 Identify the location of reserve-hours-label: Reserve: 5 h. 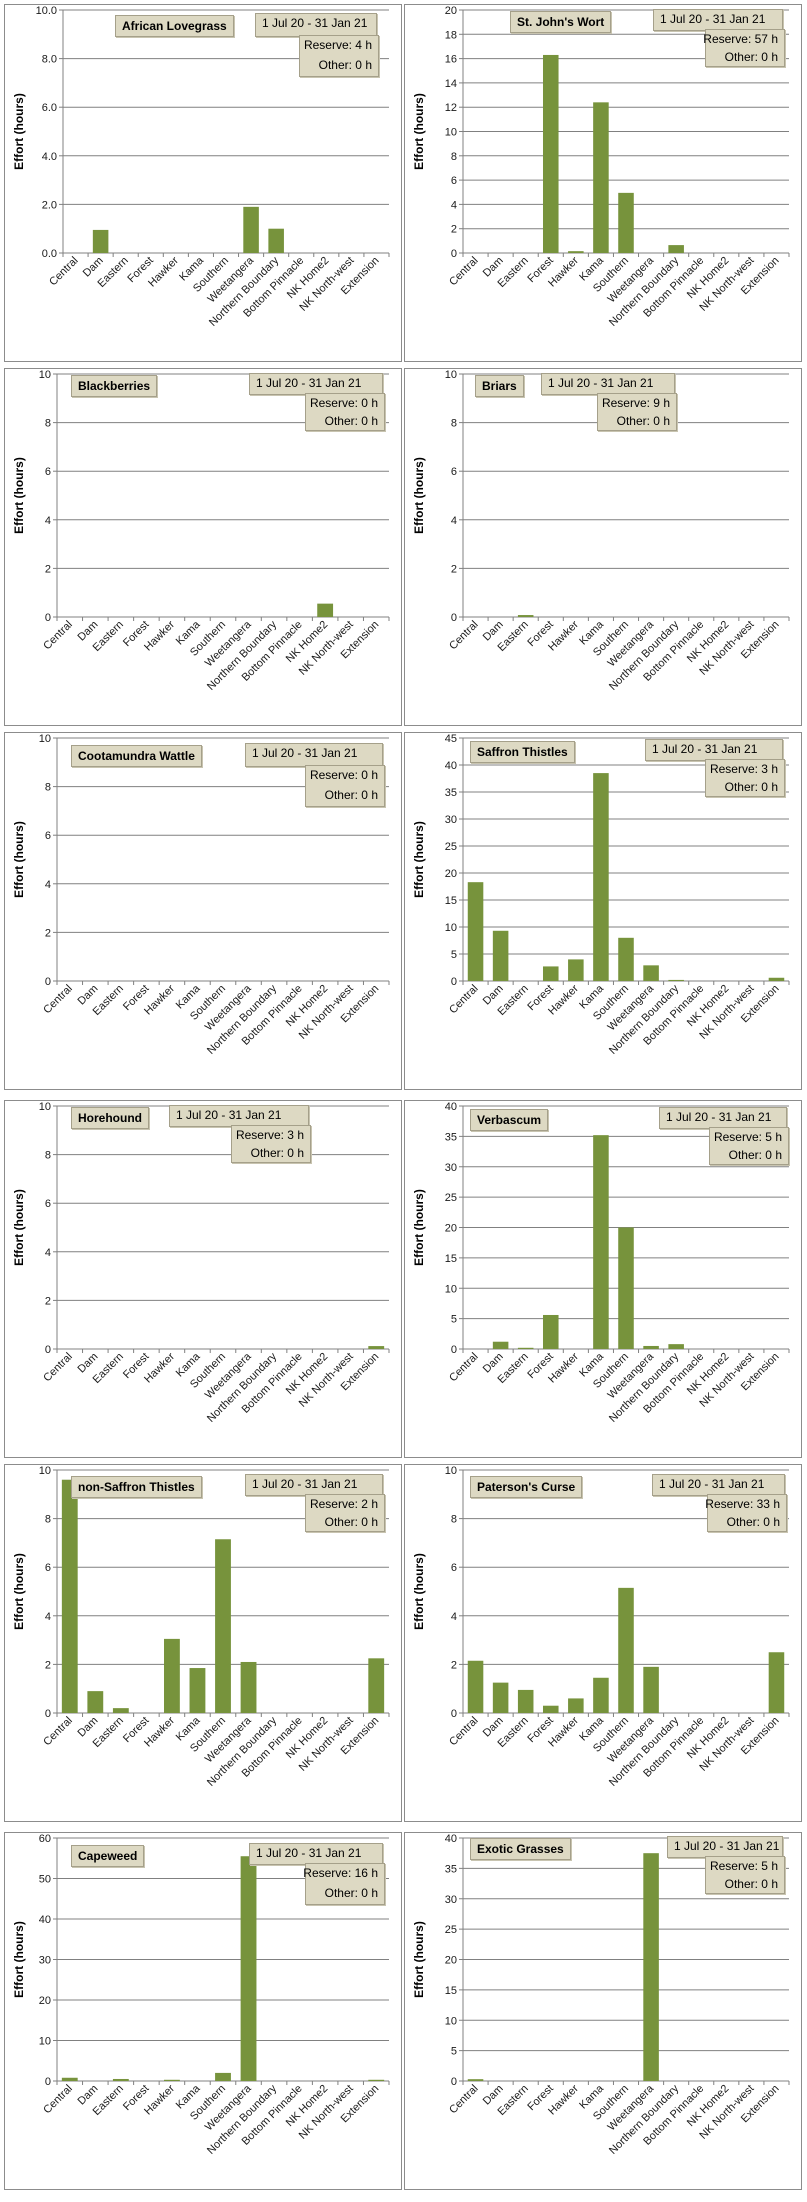
(743, 1866).